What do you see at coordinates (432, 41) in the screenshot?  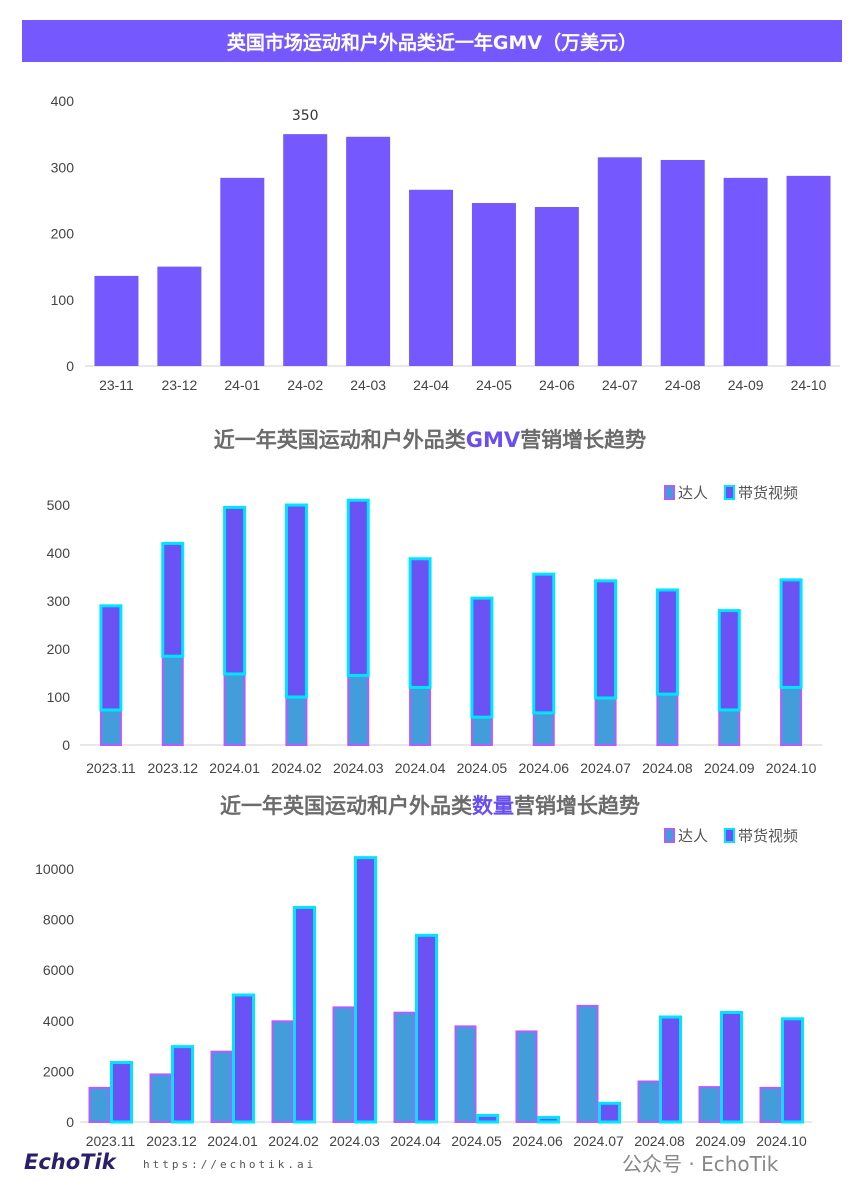 I see `chart1-title: 英国市场运动和户外品类近一年GMV（万美元）` at bounding box center [432, 41].